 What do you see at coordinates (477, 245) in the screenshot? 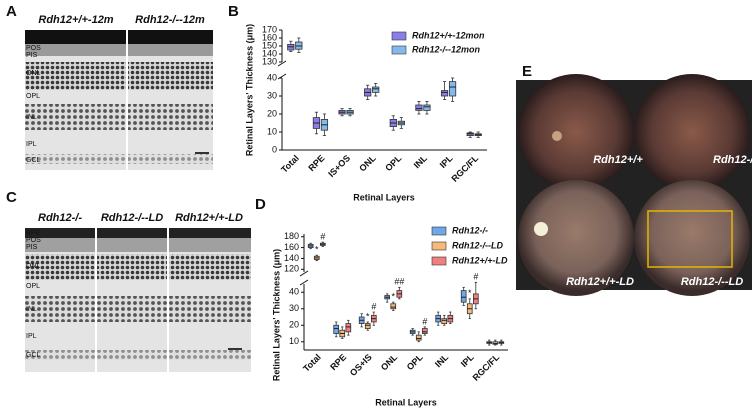
I see `legend-label: Rdh12-/--LD` at bounding box center [477, 245].